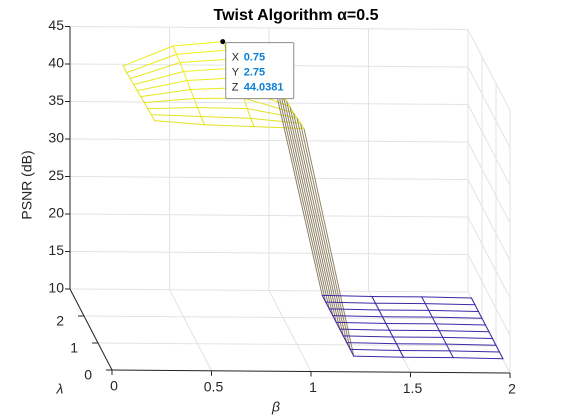 The height and width of the screenshot is (418, 570). What do you see at coordinates (512, 389) in the screenshot?
I see `x-tick-label: 2` at bounding box center [512, 389].